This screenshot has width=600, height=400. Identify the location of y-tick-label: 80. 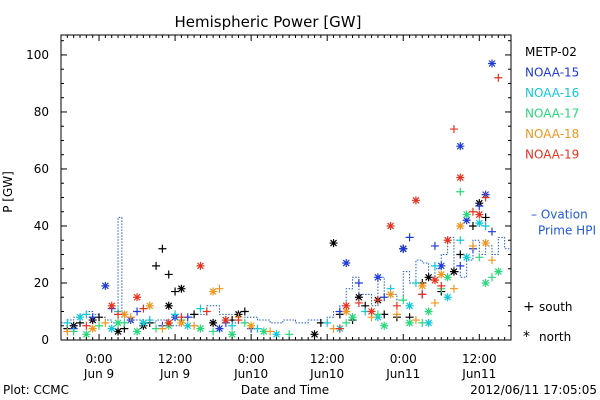
(41, 112).